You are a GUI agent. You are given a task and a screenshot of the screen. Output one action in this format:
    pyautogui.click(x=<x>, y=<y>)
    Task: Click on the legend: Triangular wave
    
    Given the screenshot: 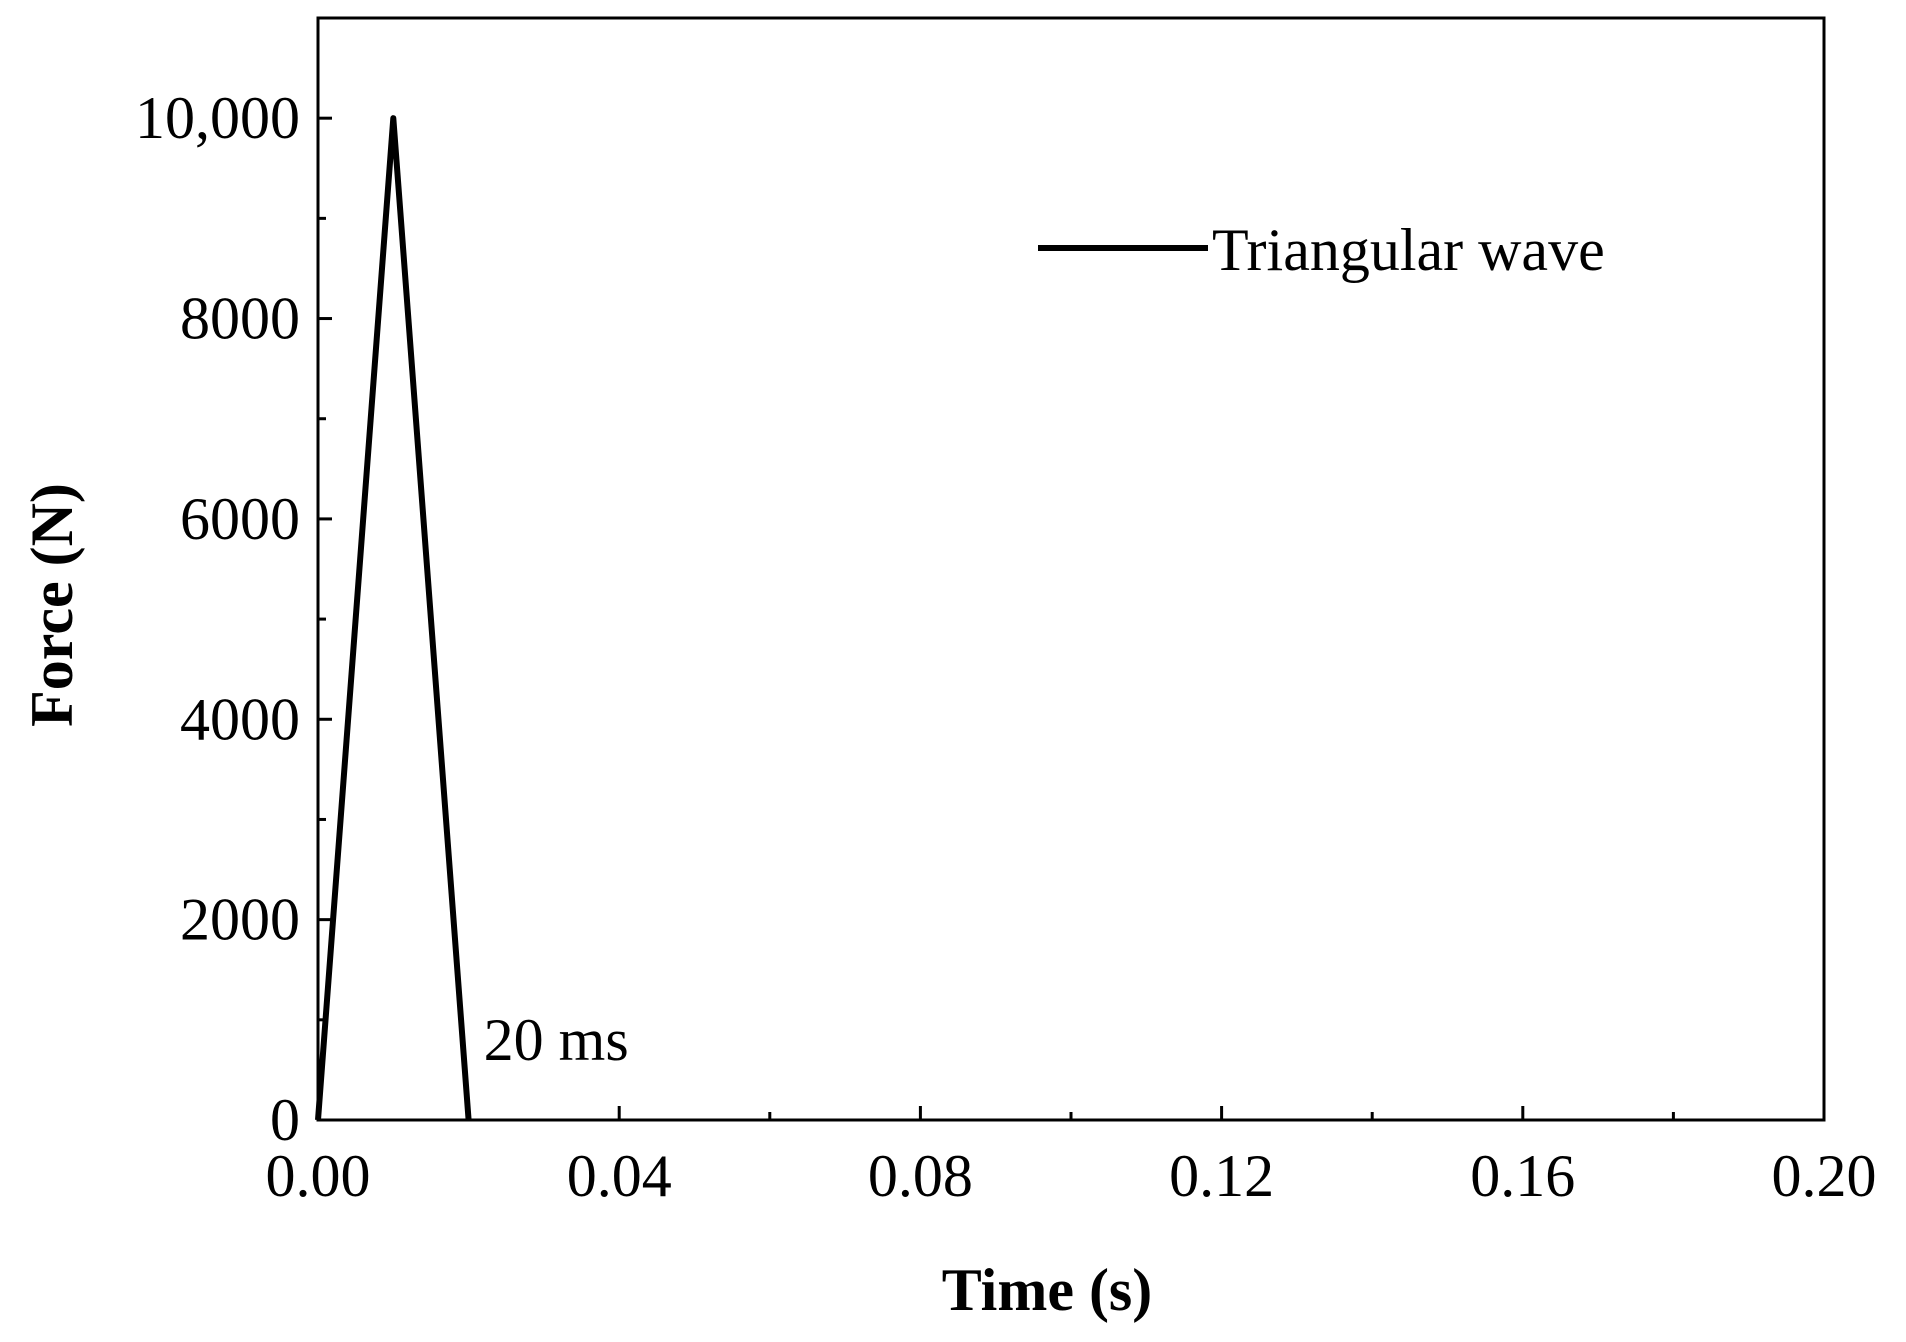 What is the action you would take?
    pyautogui.click(x=1321, y=250)
    